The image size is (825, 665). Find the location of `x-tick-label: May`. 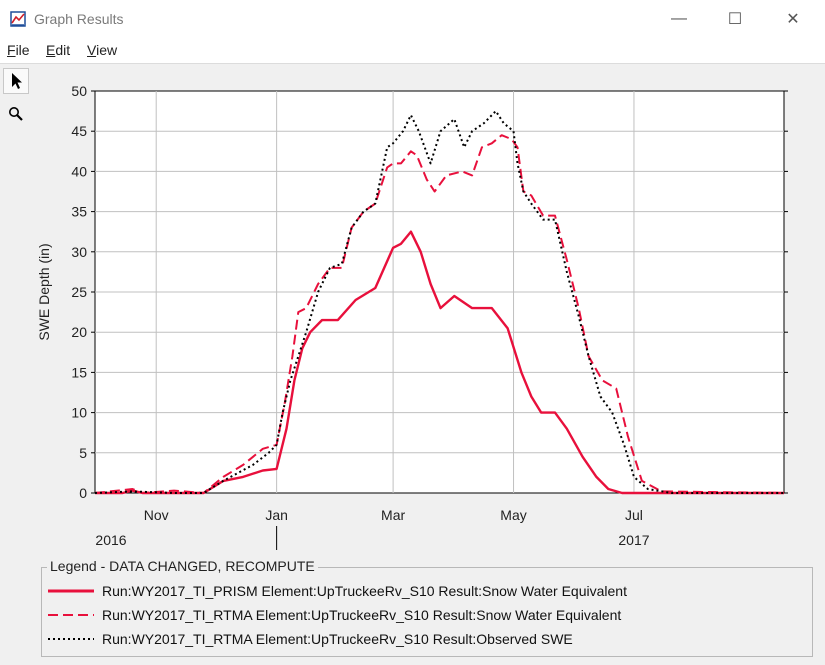

x-tick-label: May is located at coordinates (513, 515).